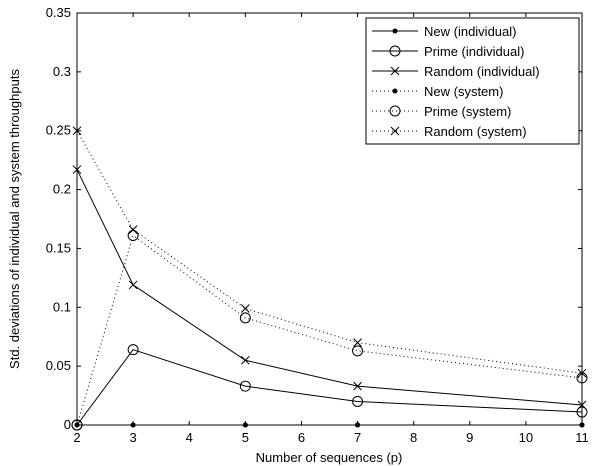 The width and height of the screenshot is (592, 466). What do you see at coordinates (413, 437) in the screenshot?
I see `x-tick-label: 8` at bounding box center [413, 437].